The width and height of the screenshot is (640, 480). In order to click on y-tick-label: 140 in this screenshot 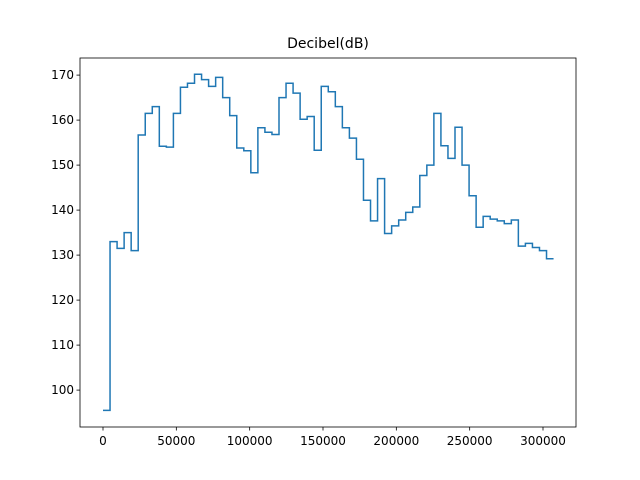, I will do `click(62, 210)`.